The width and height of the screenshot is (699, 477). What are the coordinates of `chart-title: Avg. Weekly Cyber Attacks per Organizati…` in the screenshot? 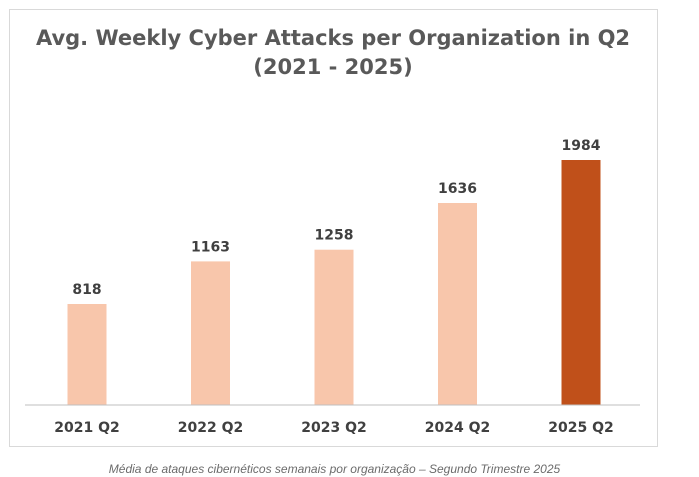 It's located at (333, 38).